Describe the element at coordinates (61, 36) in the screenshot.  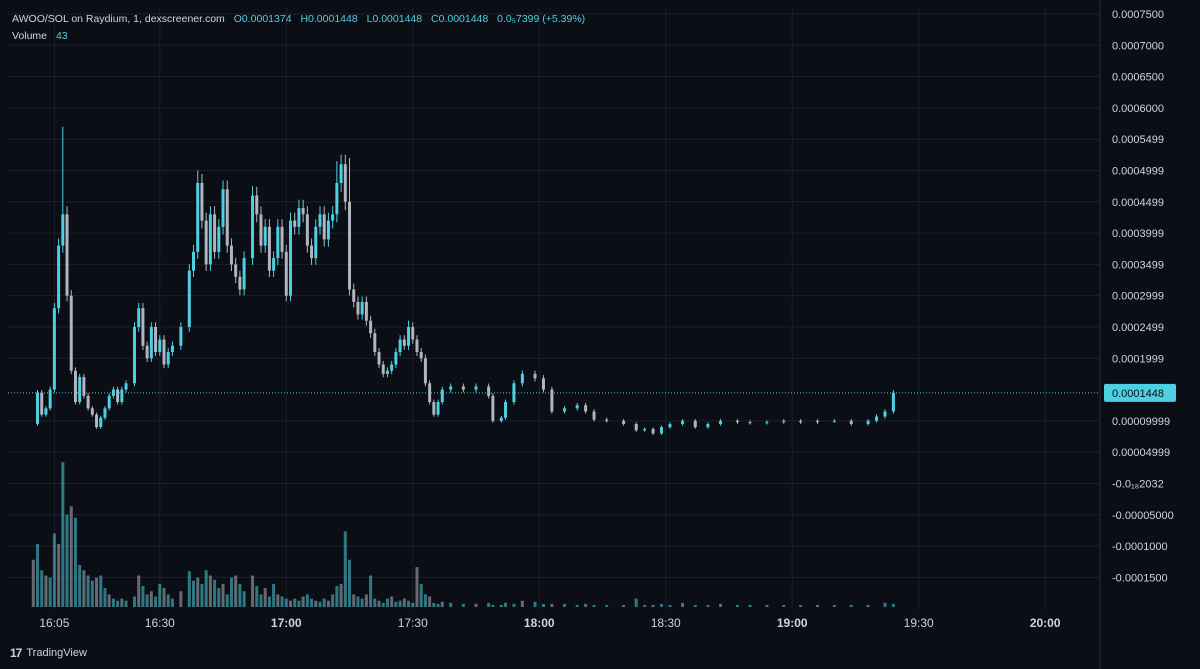
I see `volume-value: 43` at that location.